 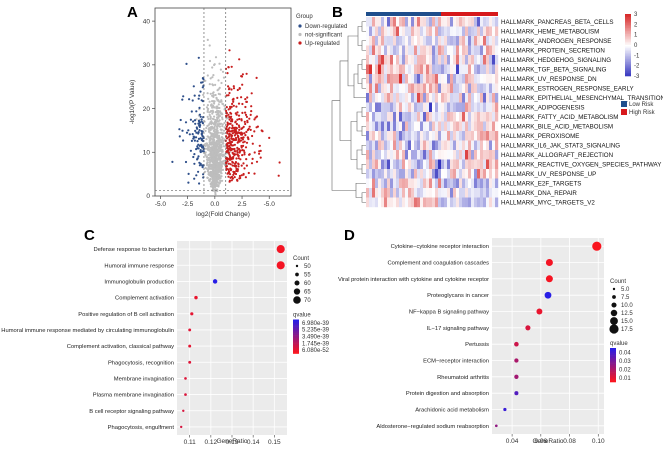 What do you see at coordinates (242, 204) in the screenshot?
I see `volcano-x-tick-label: 2.5` at bounding box center [242, 204].